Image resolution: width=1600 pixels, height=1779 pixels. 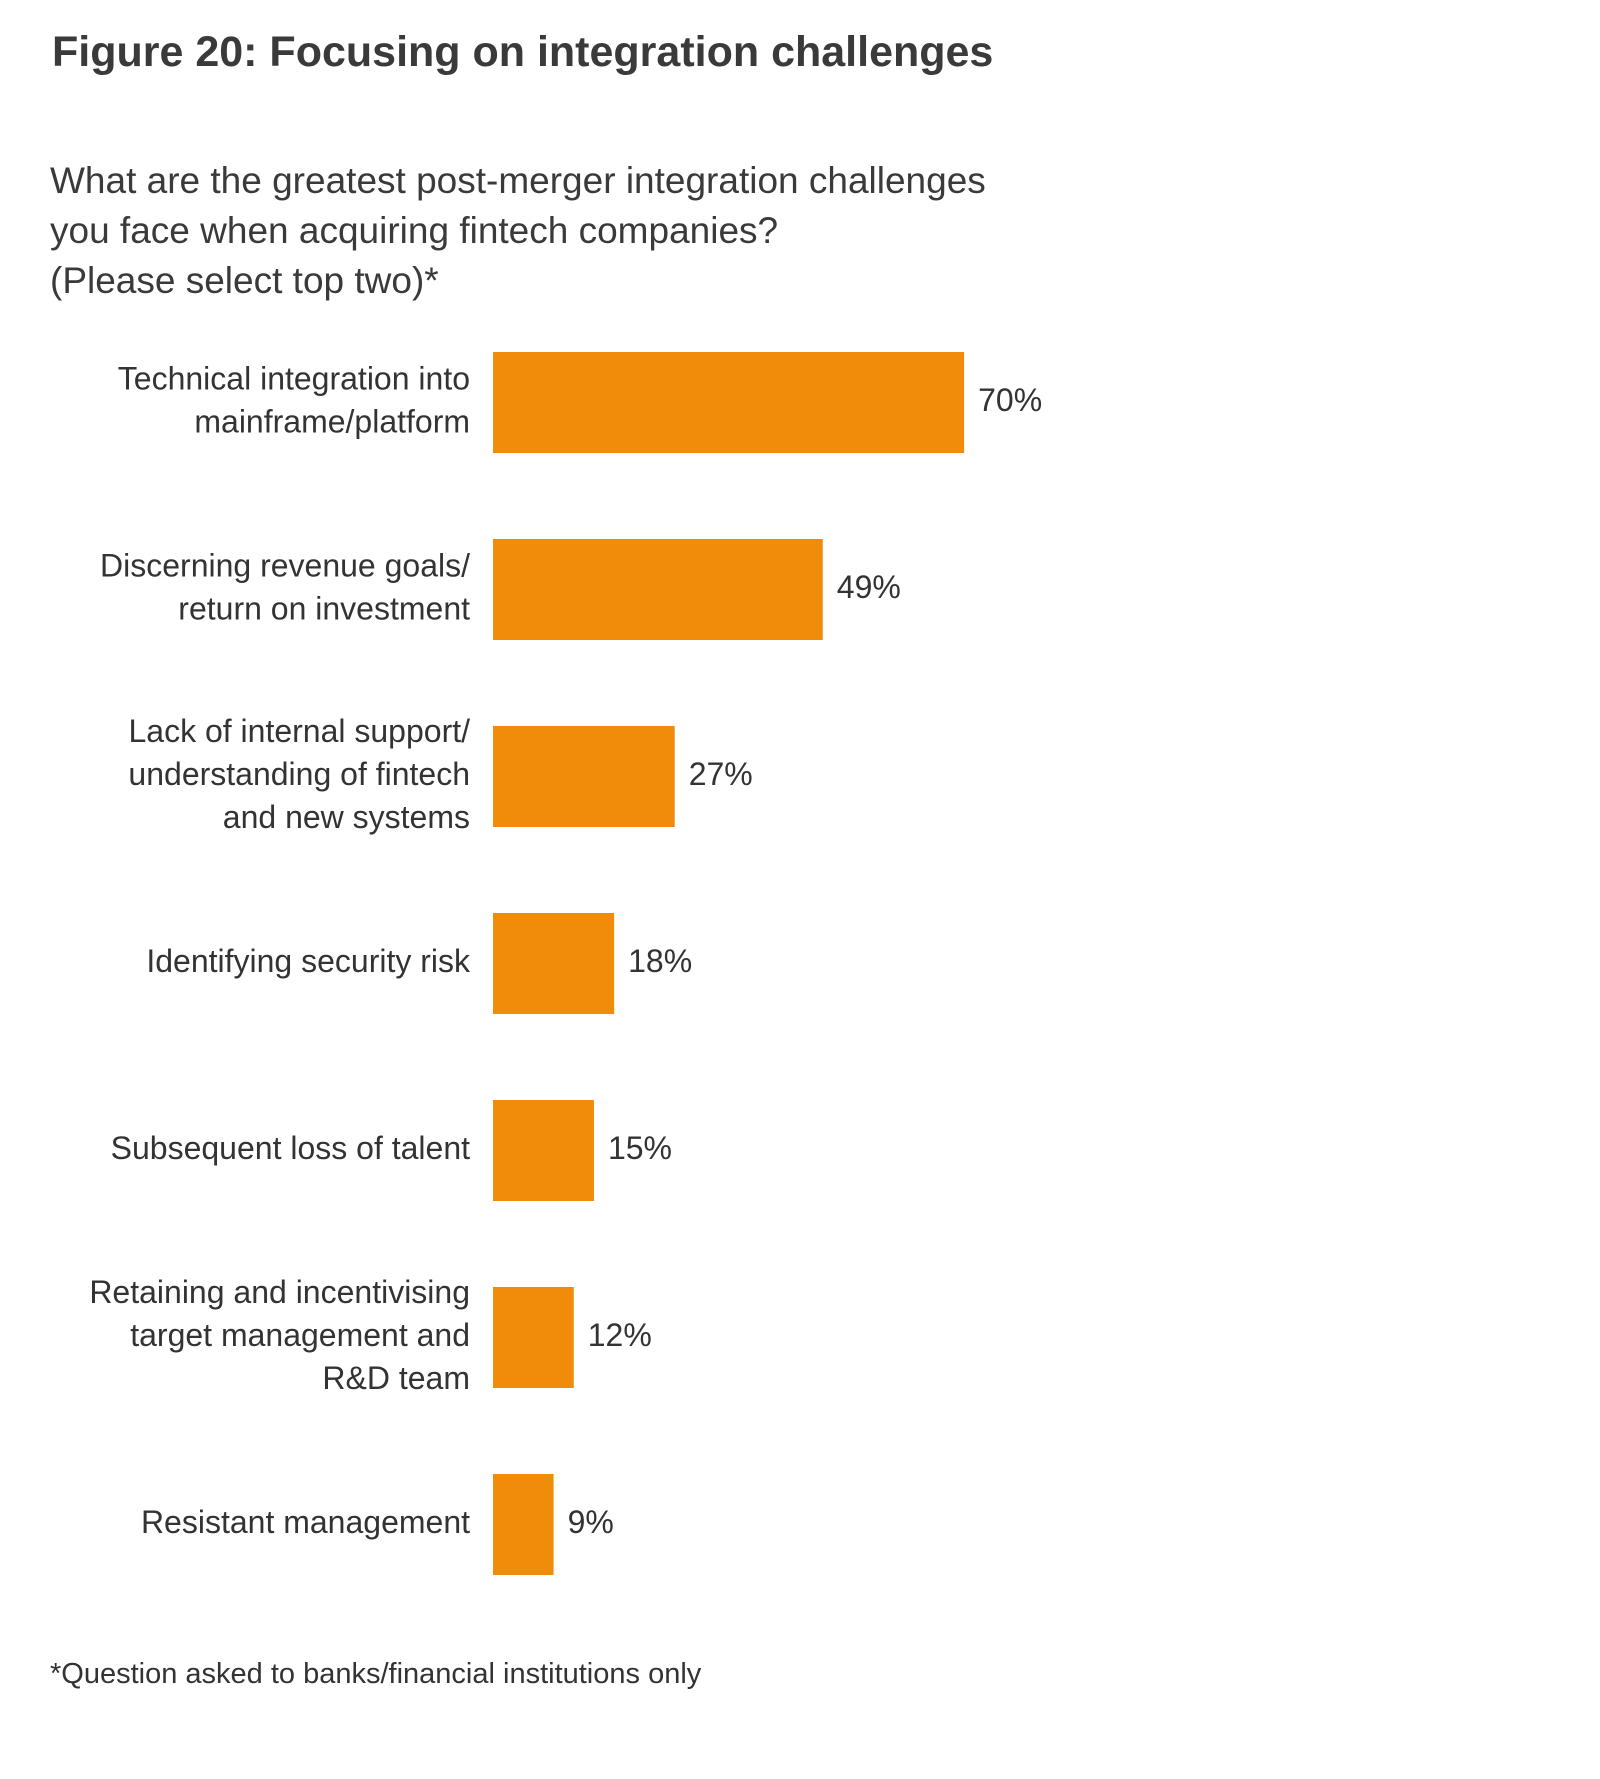 What do you see at coordinates (869, 587) in the screenshot?
I see `data-label-2: 49%` at bounding box center [869, 587].